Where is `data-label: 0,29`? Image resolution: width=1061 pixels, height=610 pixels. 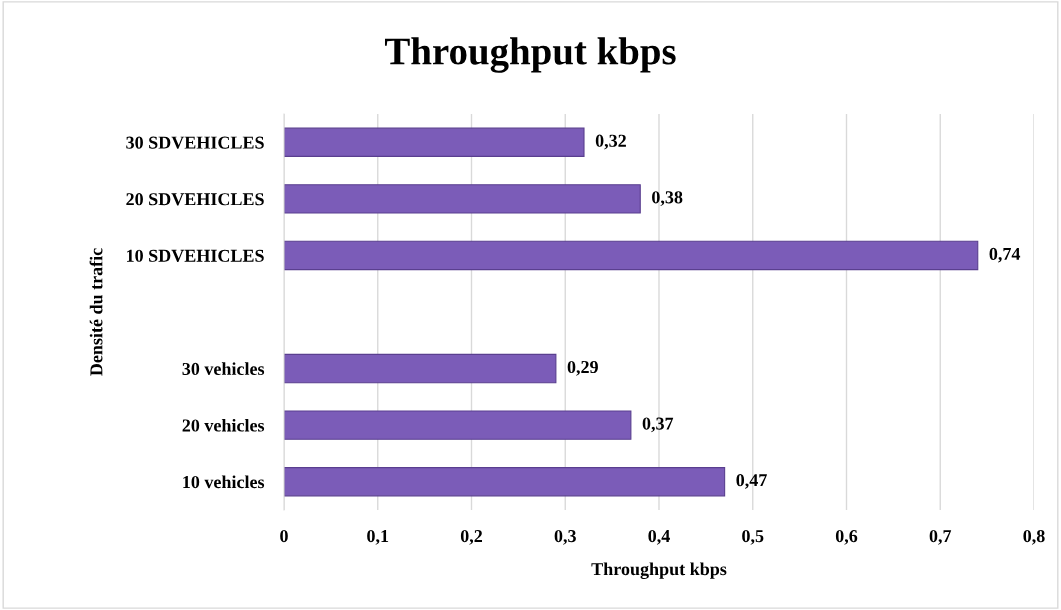 data-label: 0,29 is located at coordinates (582, 368).